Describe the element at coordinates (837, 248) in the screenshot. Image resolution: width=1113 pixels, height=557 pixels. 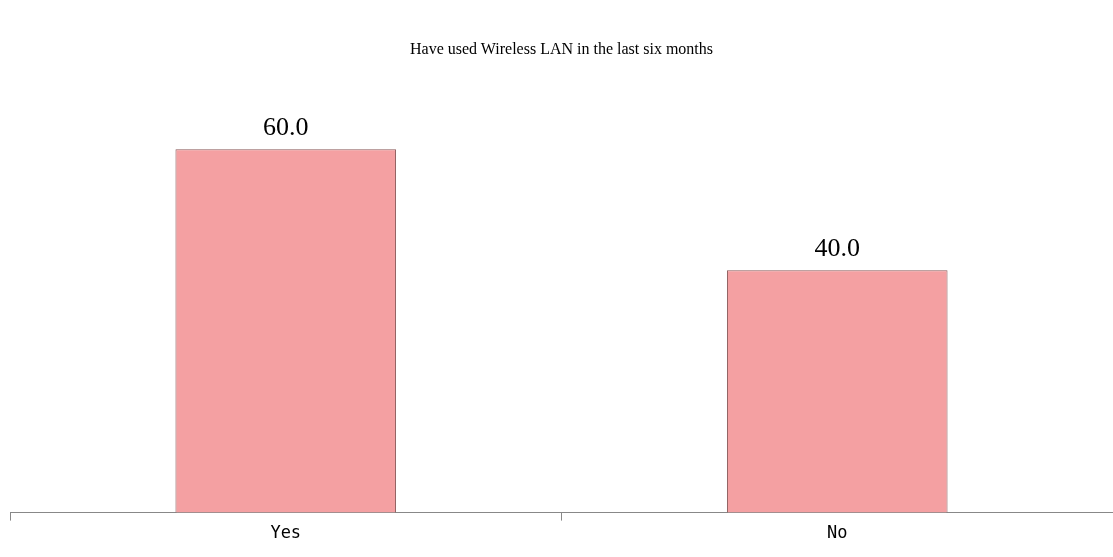
I see `data-label: 40.0` at that location.